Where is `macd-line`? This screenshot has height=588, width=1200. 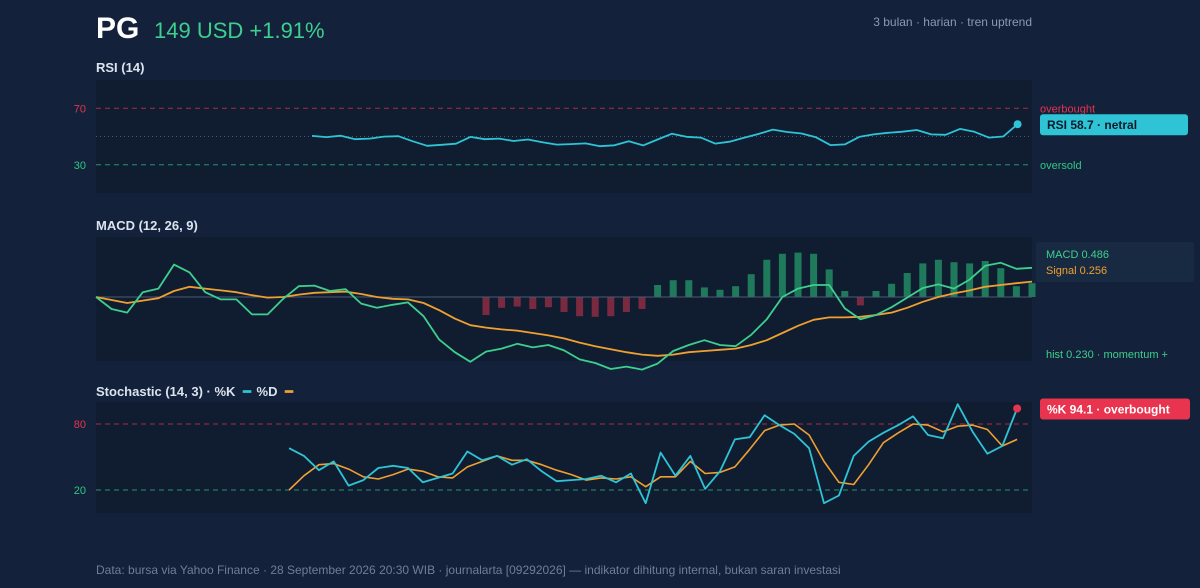
macd-line is located at coordinates (564, 316).